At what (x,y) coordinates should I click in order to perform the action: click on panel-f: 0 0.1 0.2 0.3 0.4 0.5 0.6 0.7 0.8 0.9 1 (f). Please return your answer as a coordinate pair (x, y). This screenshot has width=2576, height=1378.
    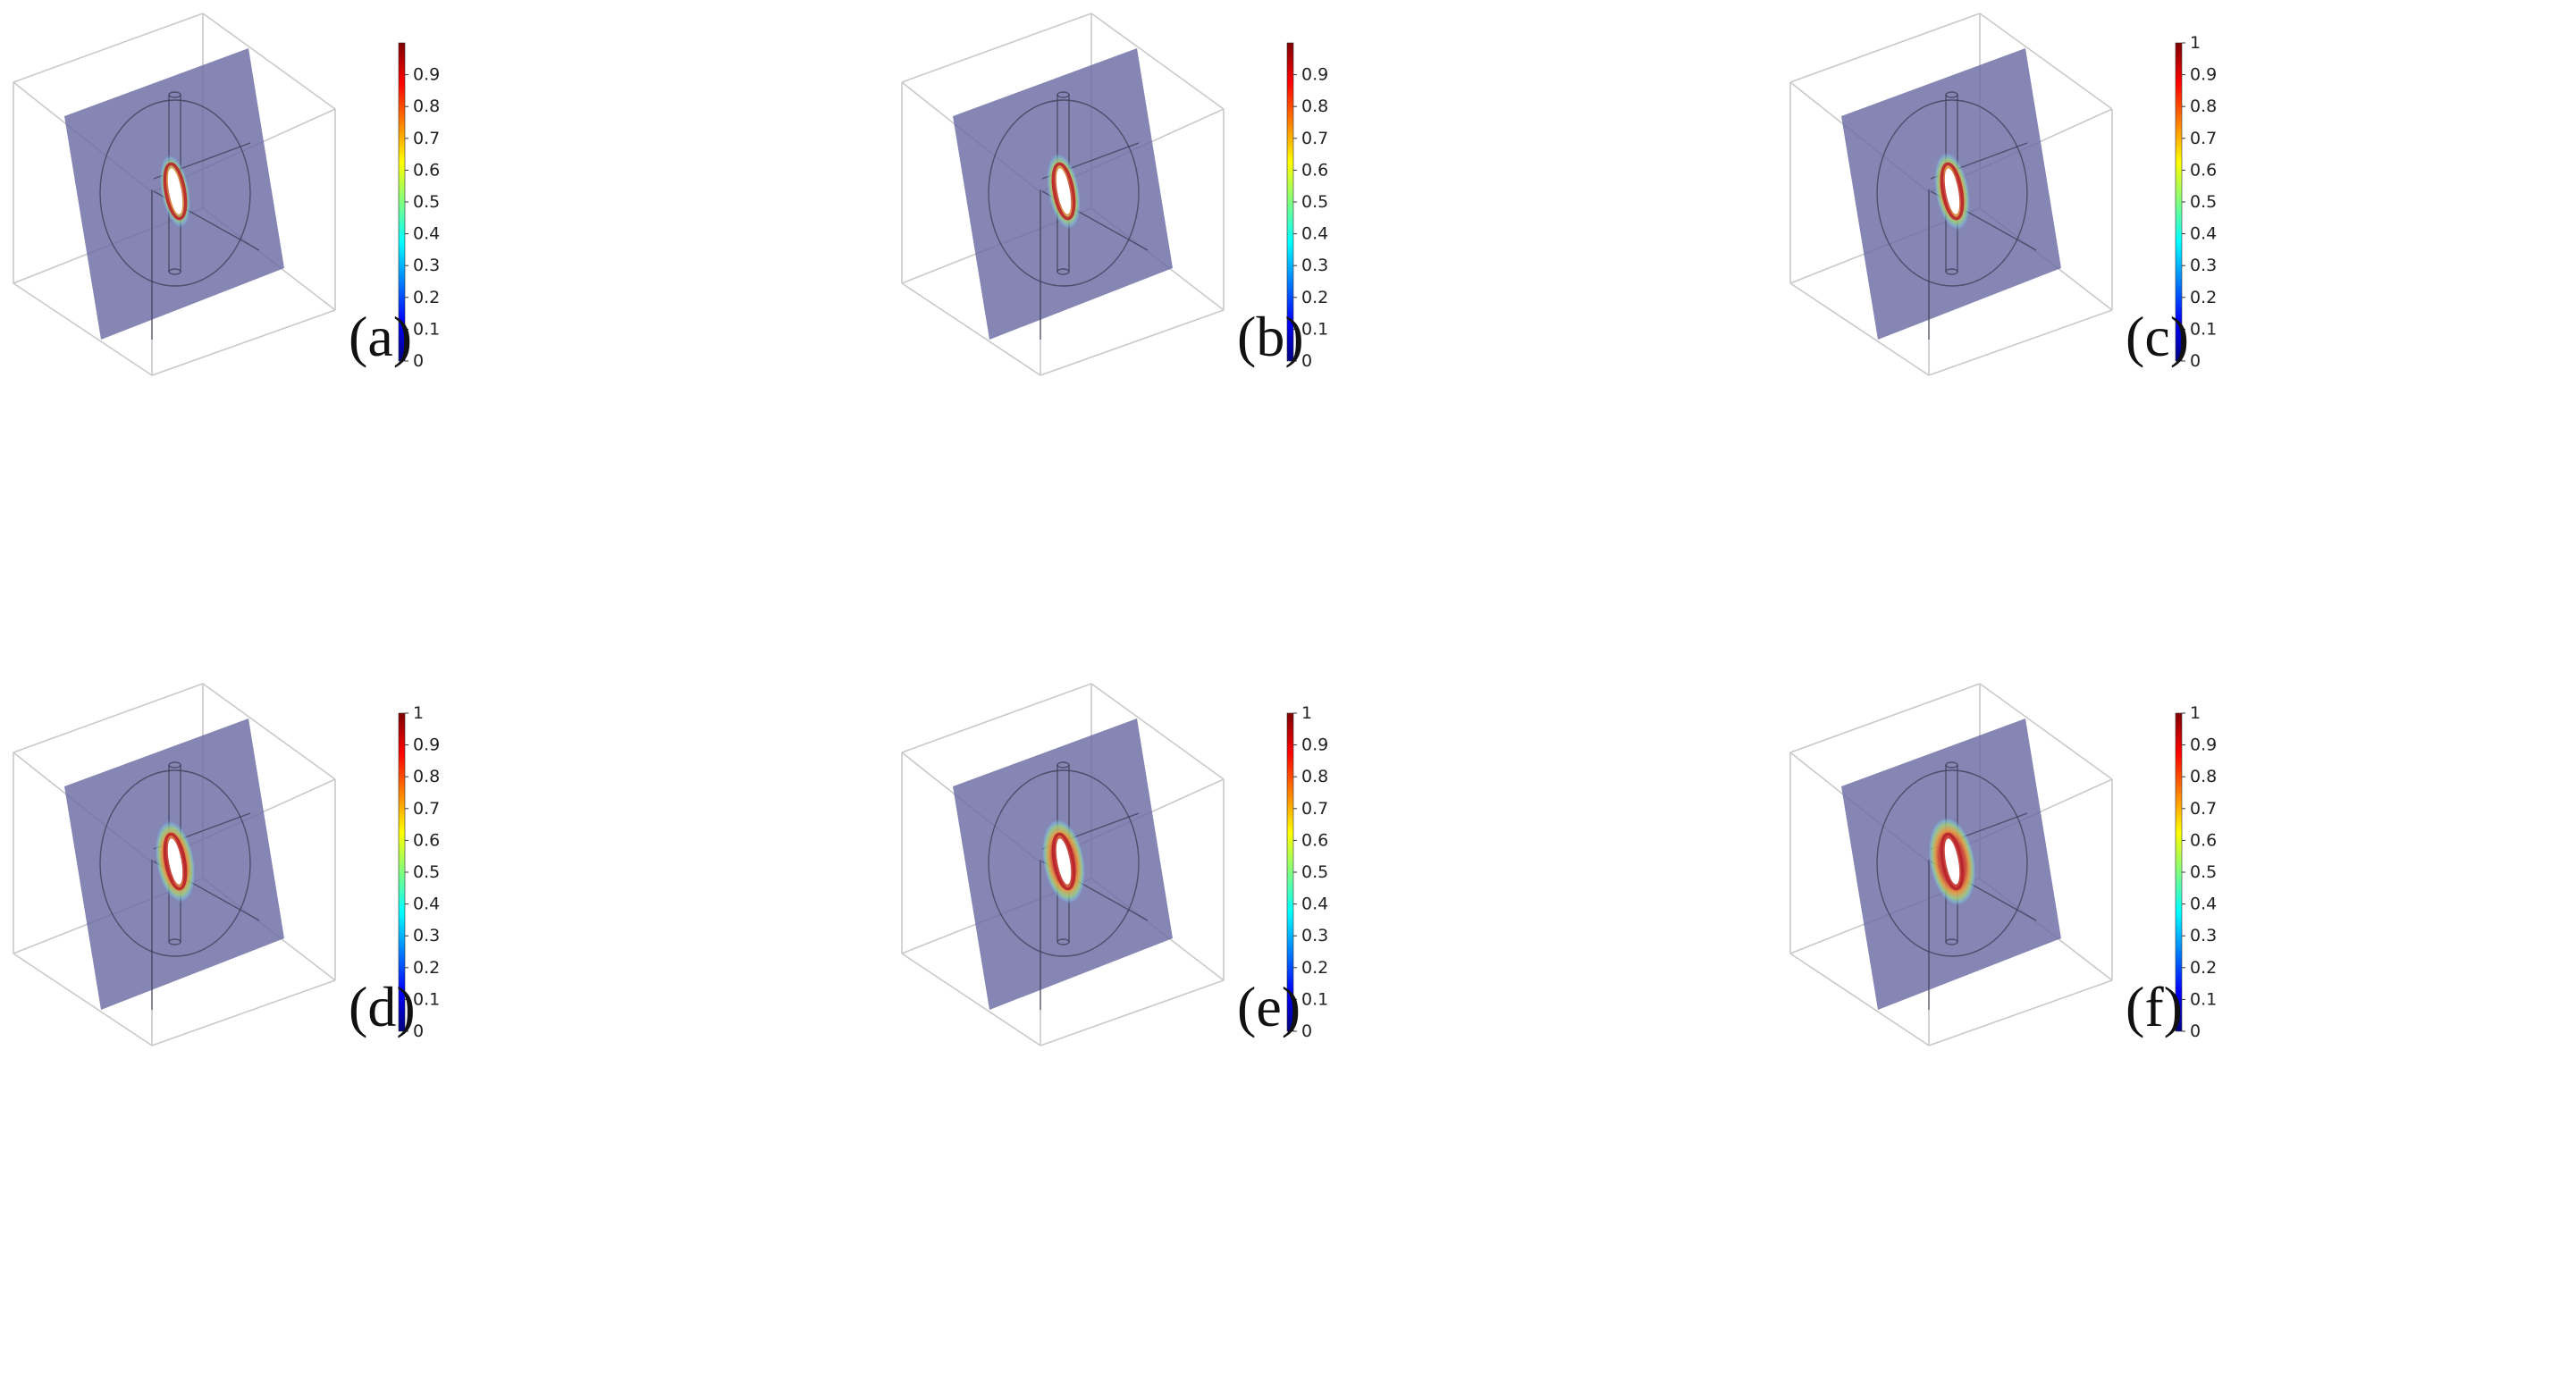
    Looking at the image, I should click on (2003, 865).